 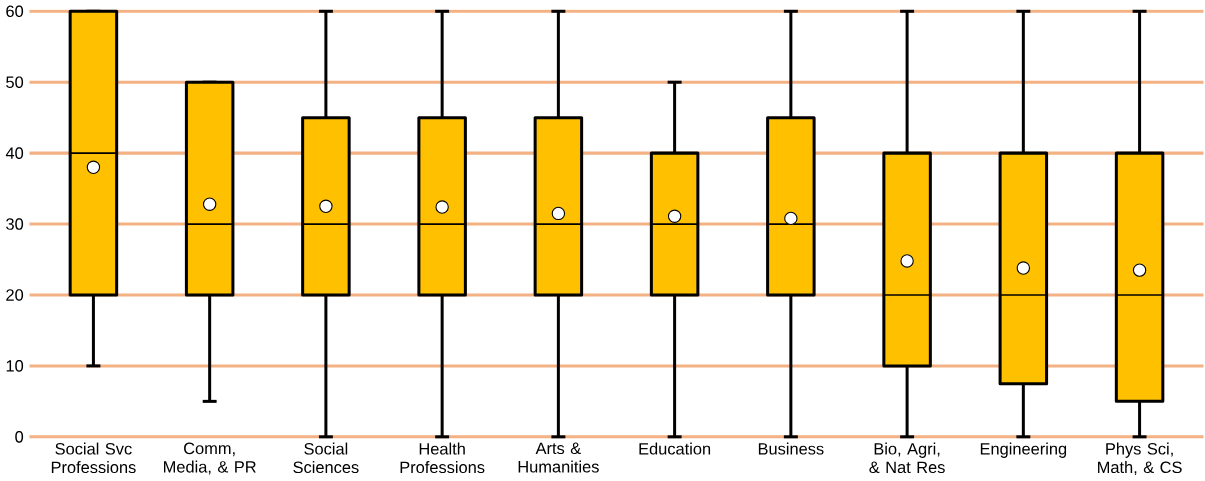 What do you see at coordinates (14, 153) in the screenshot?
I see `y-tick-label: 40` at bounding box center [14, 153].